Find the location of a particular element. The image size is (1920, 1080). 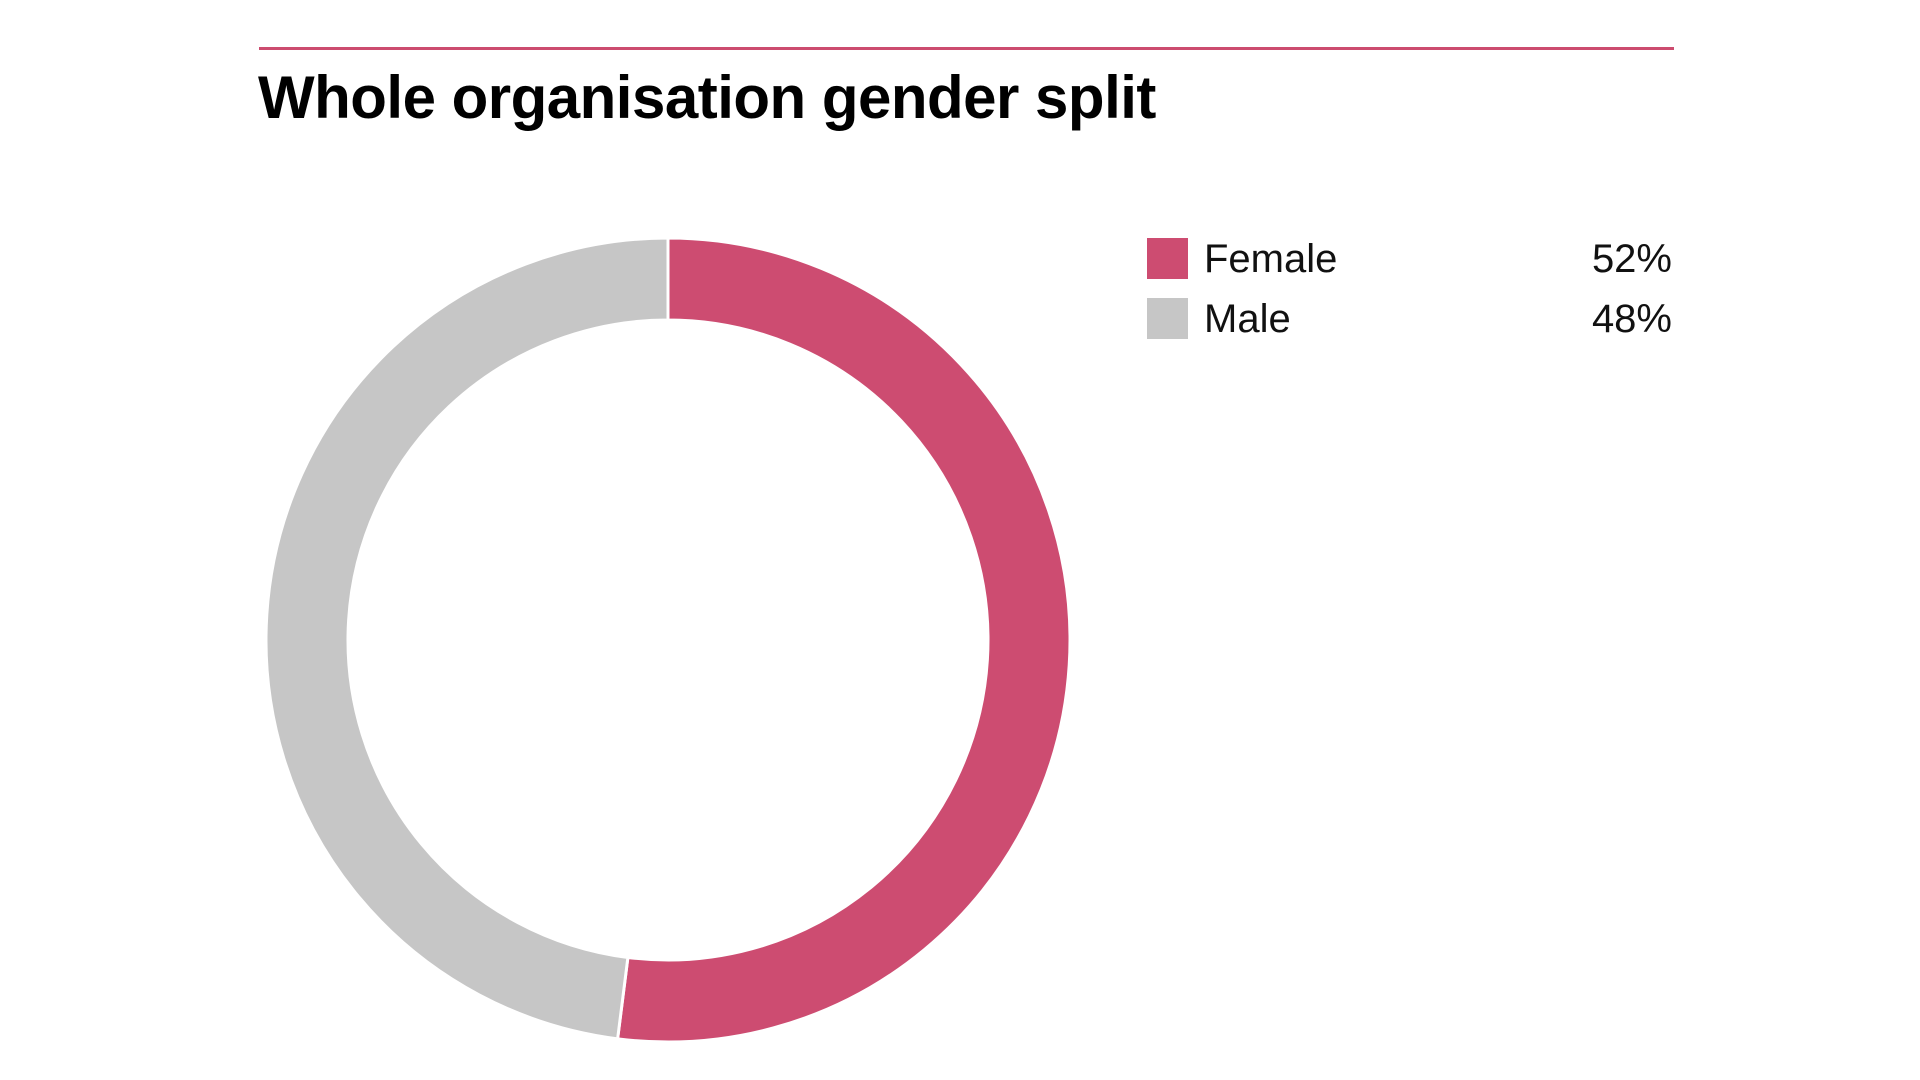

legend-swatch-female is located at coordinates (1167, 258).